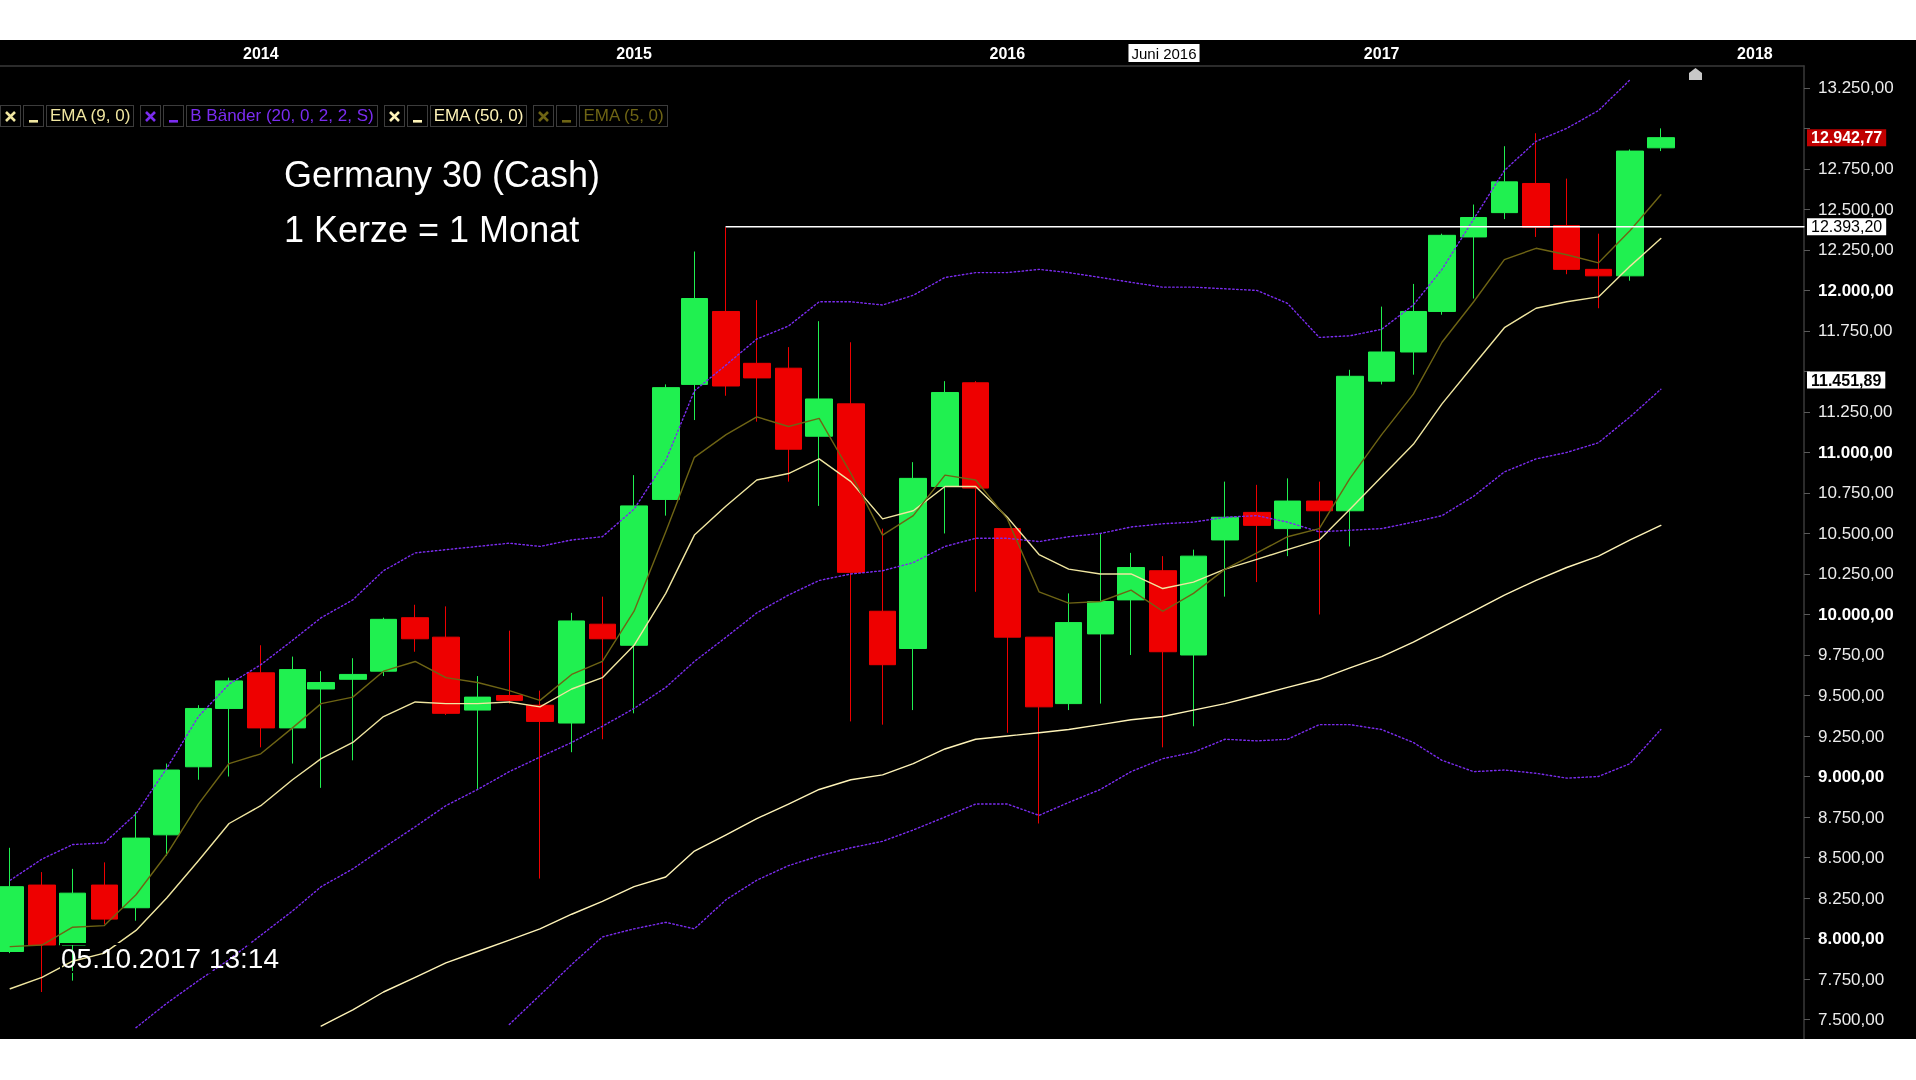 The image size is (1916, 1080). I want to click on text: 1 Kerze = 1 Monat, so click(432, 229).